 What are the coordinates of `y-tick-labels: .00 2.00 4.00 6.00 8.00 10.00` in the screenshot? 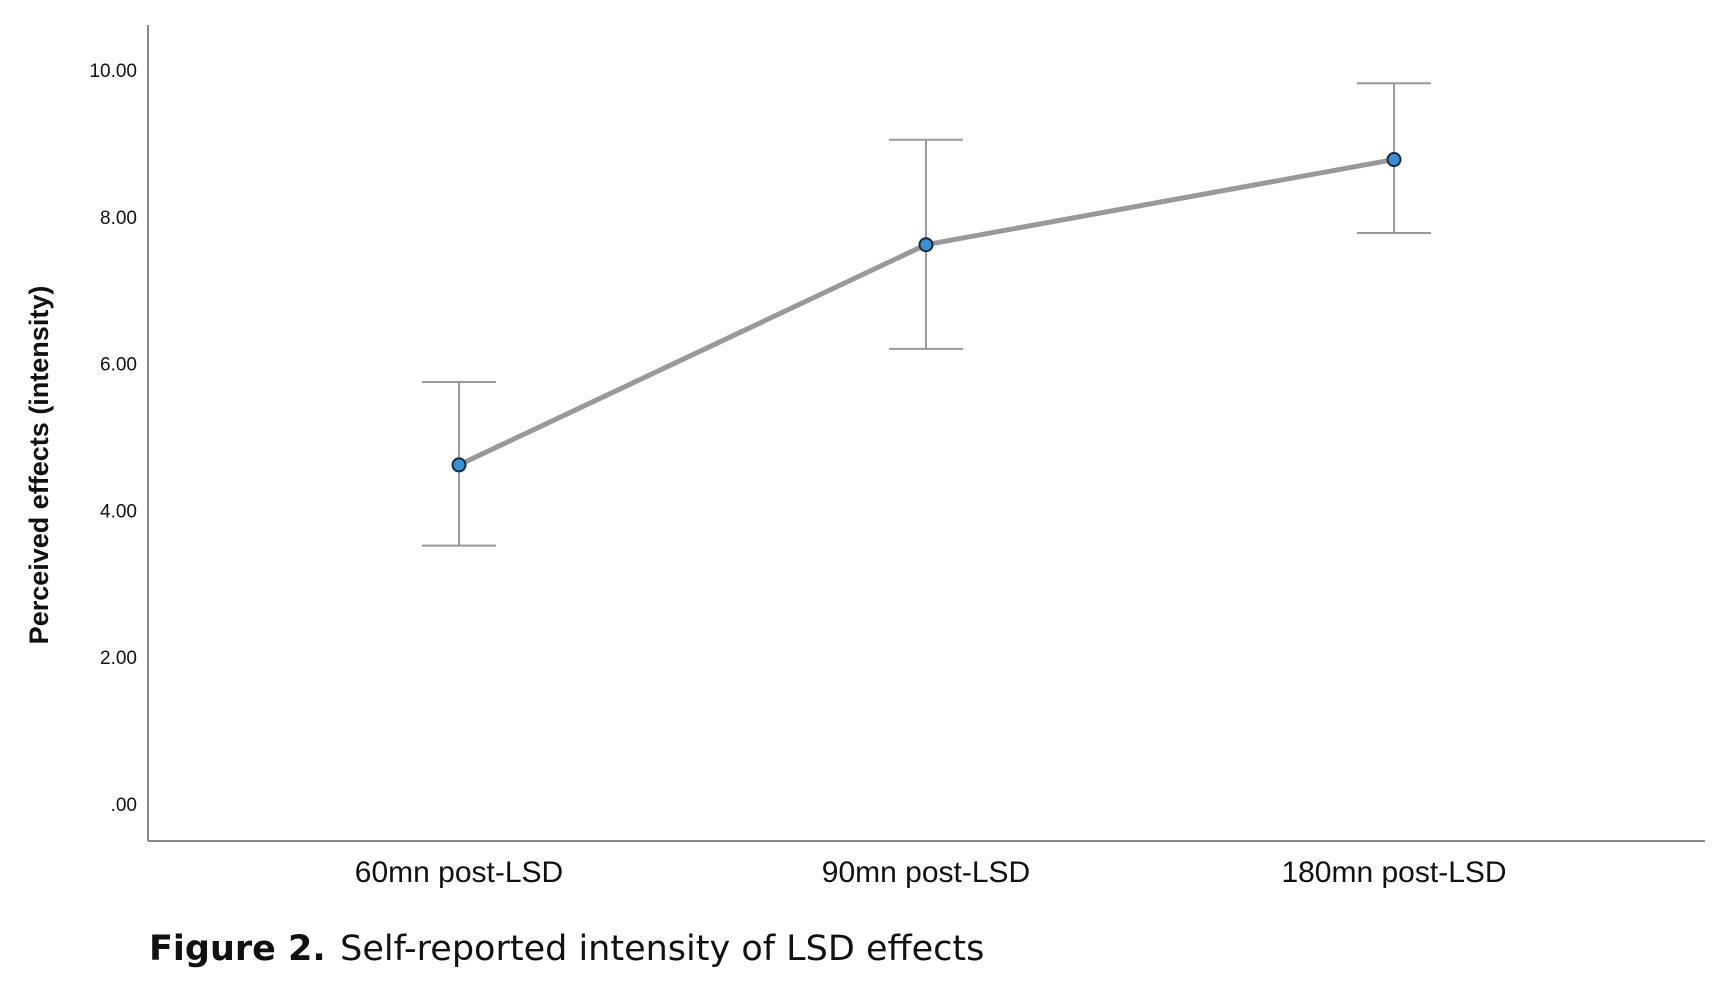 It's located at (113, 438).